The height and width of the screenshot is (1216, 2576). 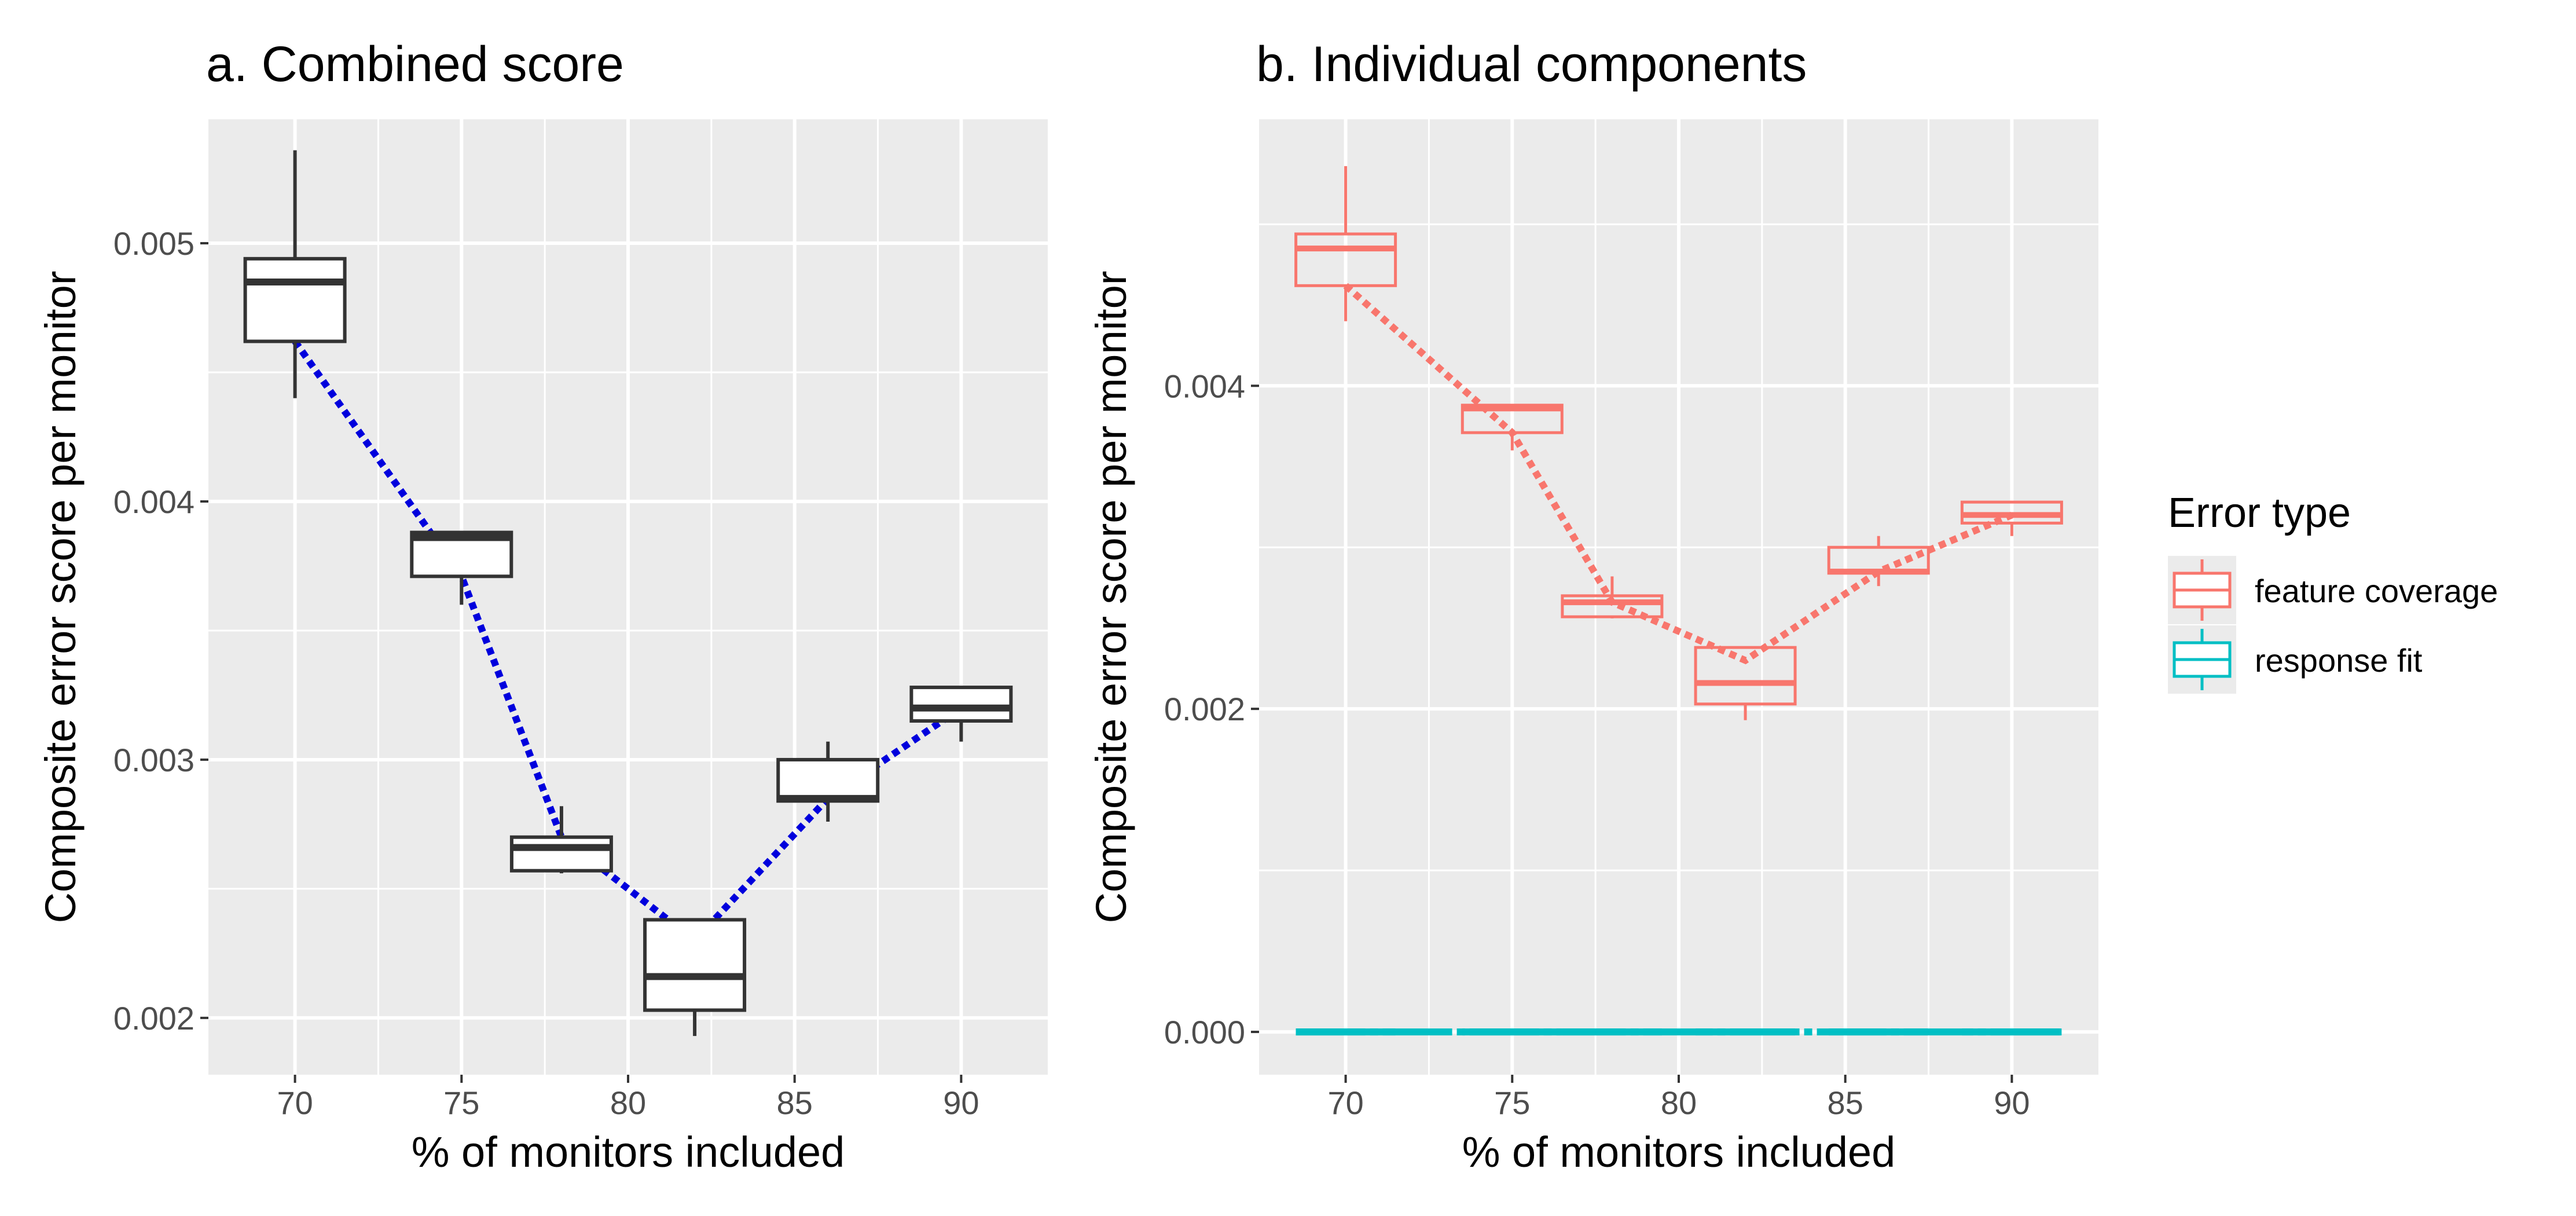 I want to click on panel-b-title: b. Individual components, so click(x=1531, y=64).